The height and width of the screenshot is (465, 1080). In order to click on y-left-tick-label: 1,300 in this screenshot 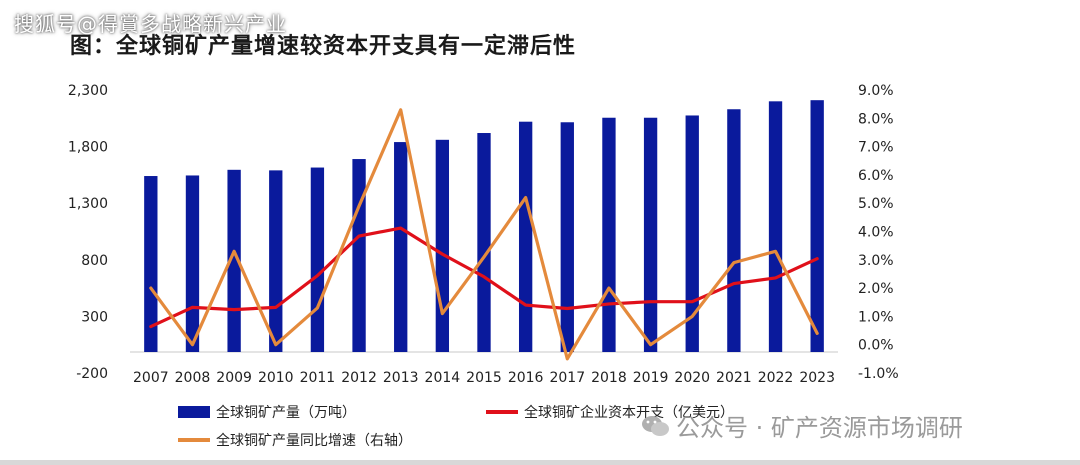, I will do `click(88, 204)`.